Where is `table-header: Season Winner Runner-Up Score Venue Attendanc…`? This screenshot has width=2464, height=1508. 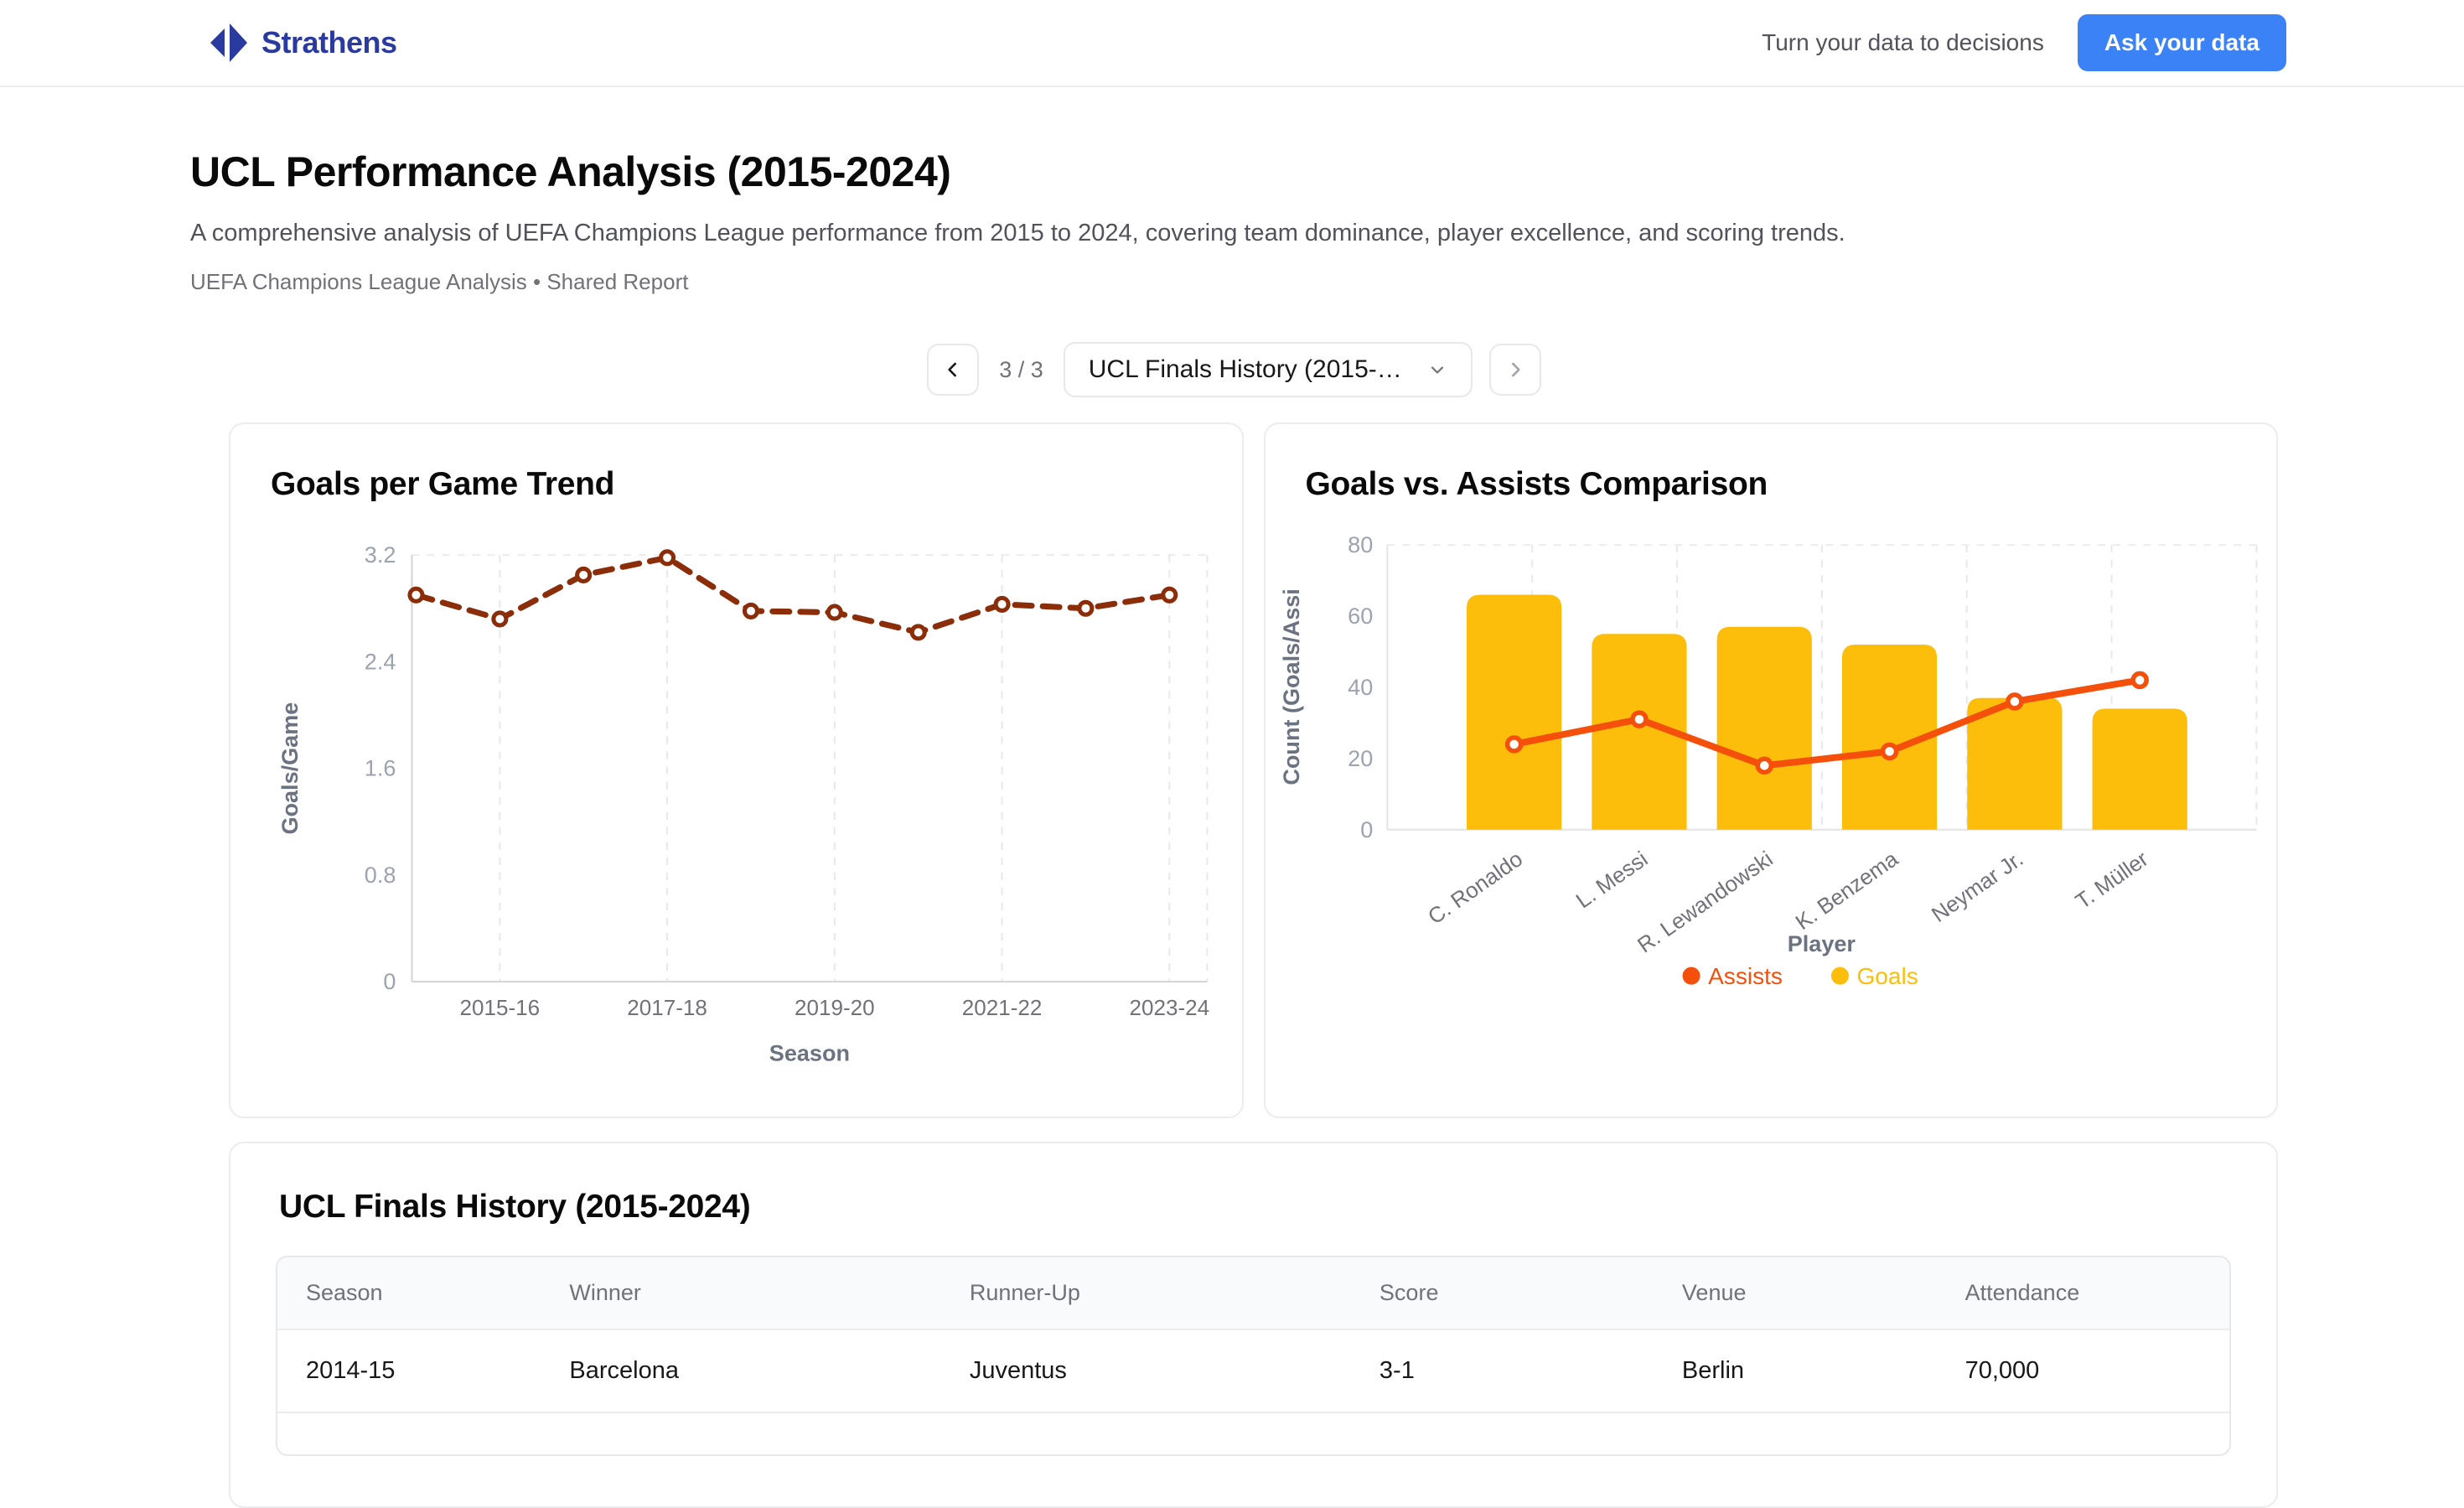 table-header: Season Winner Runner-Up Score Venue Attendanc… is located at coordinates (1253, 1293).